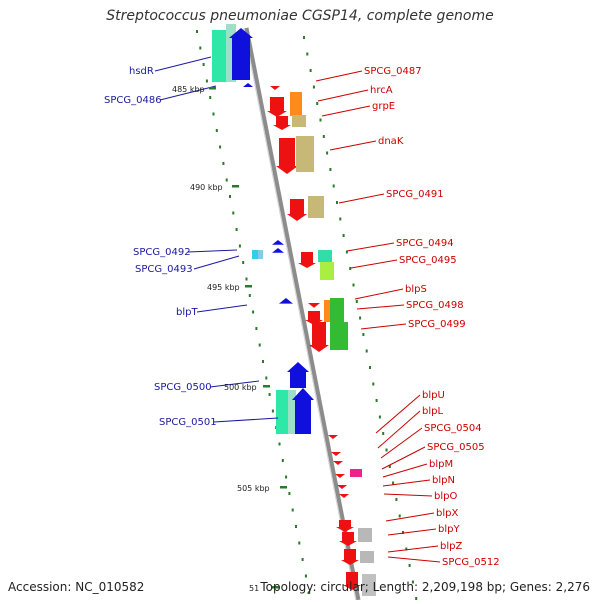 This screenshot has height=604, width=600. What do you see at coordinates (339, 336) in the screenshot?
I see `gene-spcg0499-block` at bounding box center [339, 336].